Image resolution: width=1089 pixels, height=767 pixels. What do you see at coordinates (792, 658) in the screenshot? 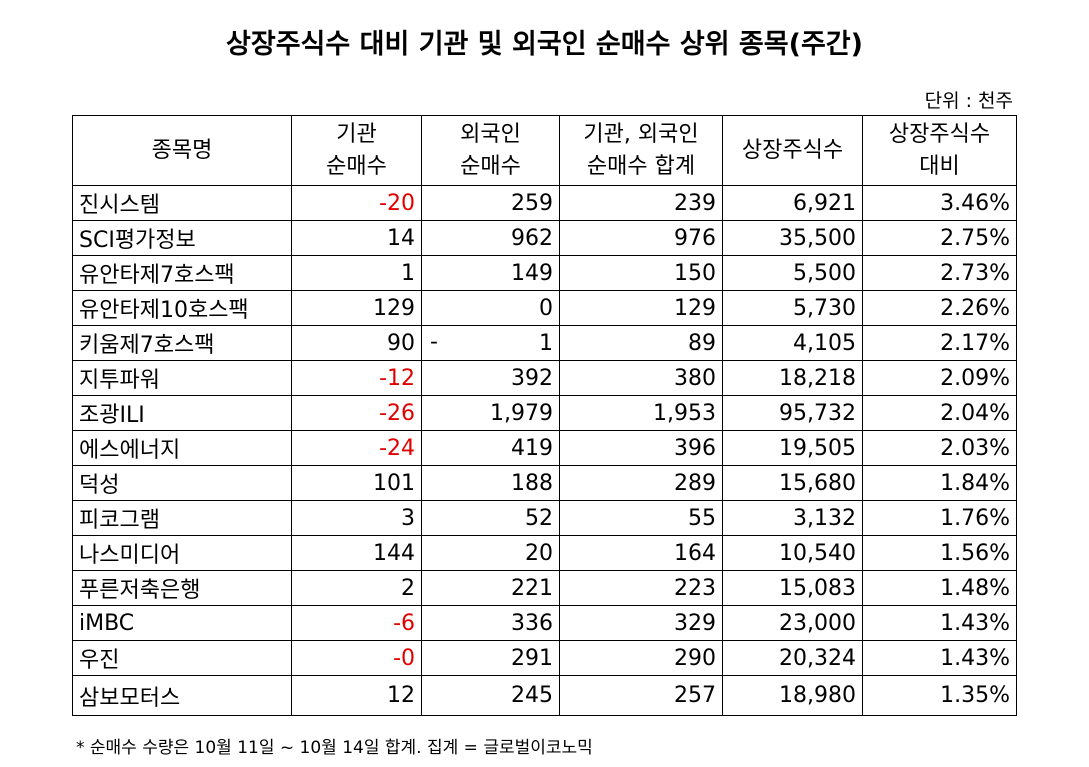
I see `cell-listed: 20,324` at bounding box center [792, 658].